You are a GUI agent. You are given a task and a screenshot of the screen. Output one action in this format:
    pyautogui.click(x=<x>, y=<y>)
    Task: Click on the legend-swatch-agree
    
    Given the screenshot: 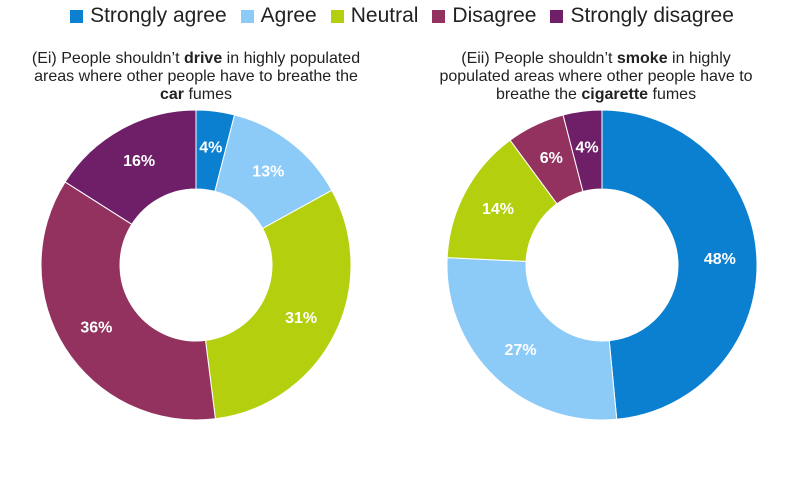 What is the action you would take?
    pyautogui.click(x=247, y=16)
    